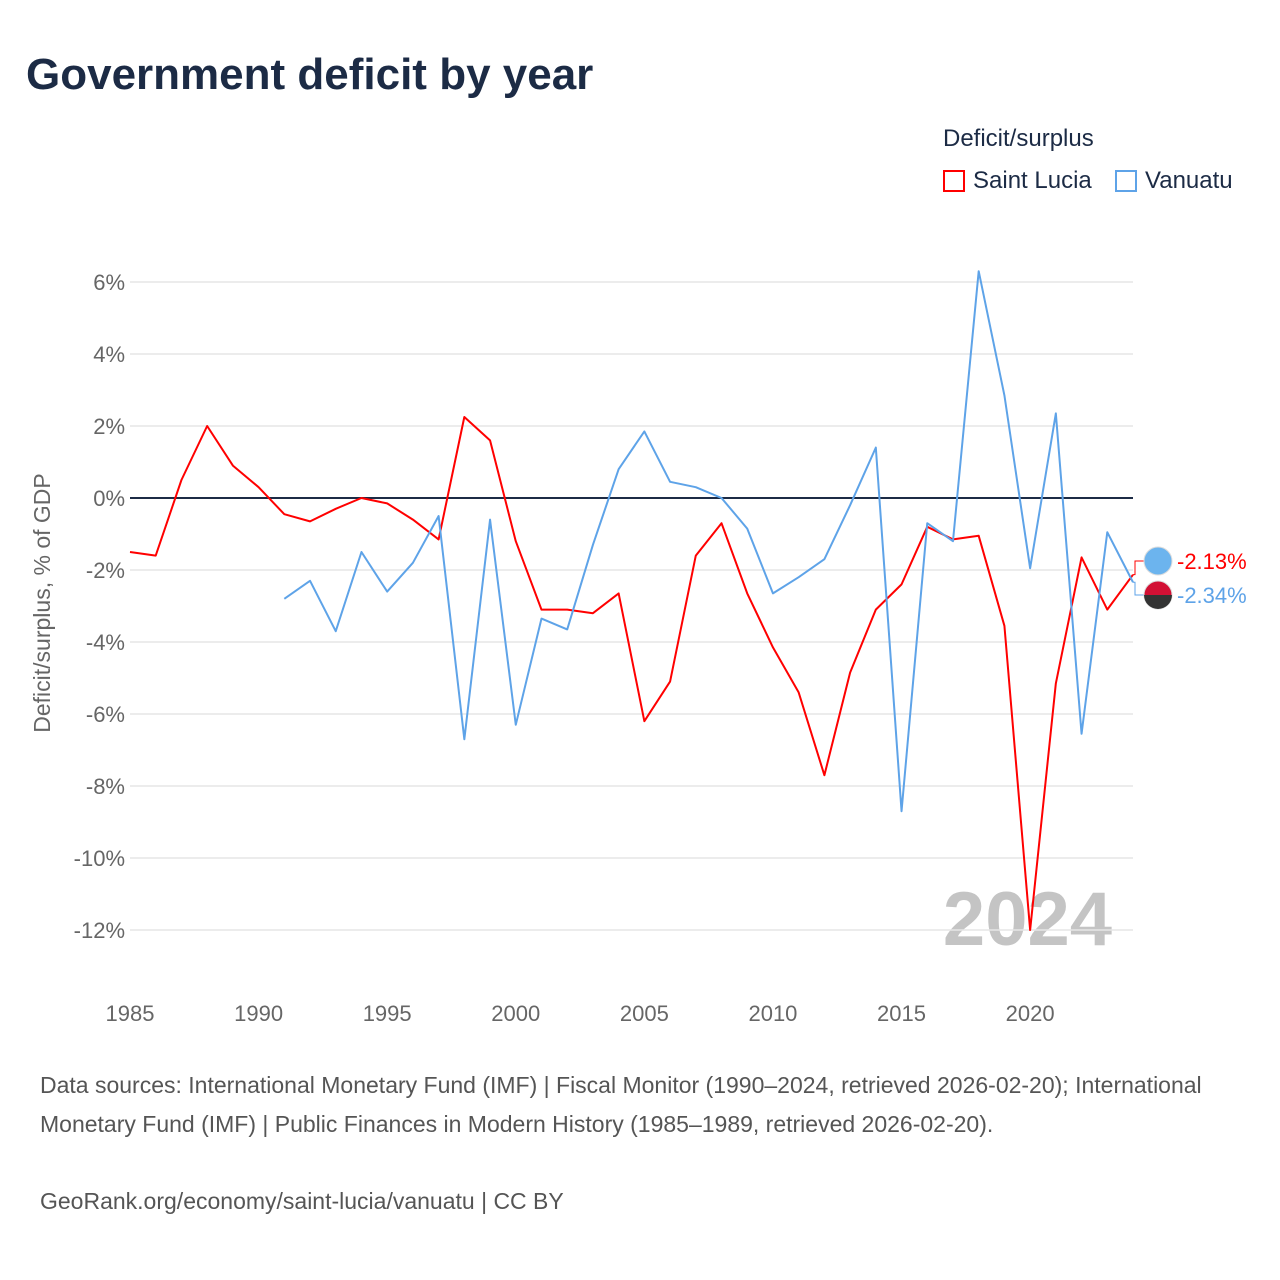 The image size is (1280, 1280). What do you see at coordinates (105, 786) in the screenshot?
I see `y-tick-label: -8%` at bounding box center [105, 786].